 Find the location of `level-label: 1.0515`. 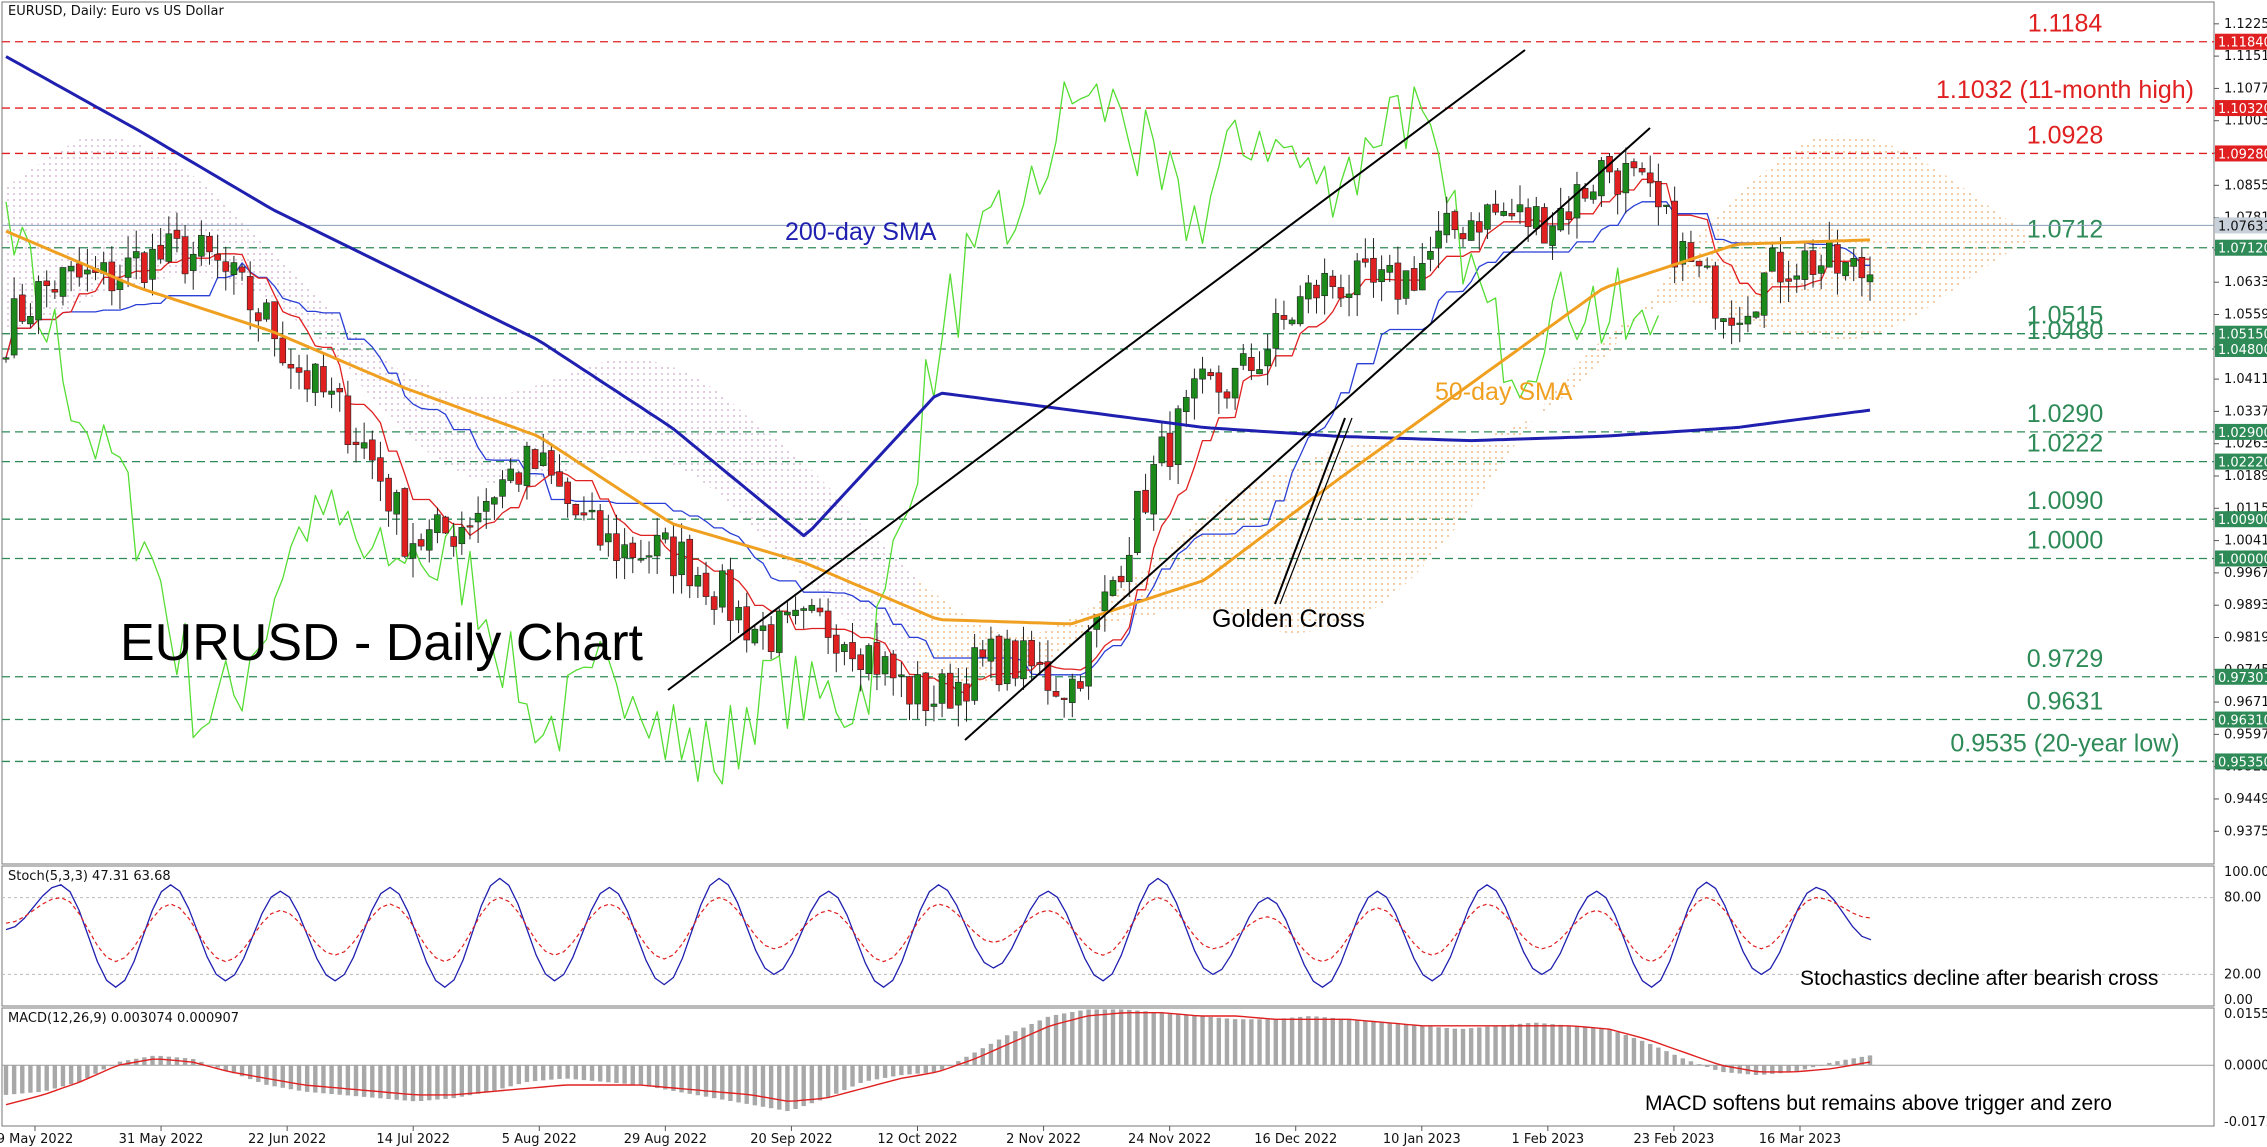

level-label: 1.0515 is located at coordinates (2065, 316).